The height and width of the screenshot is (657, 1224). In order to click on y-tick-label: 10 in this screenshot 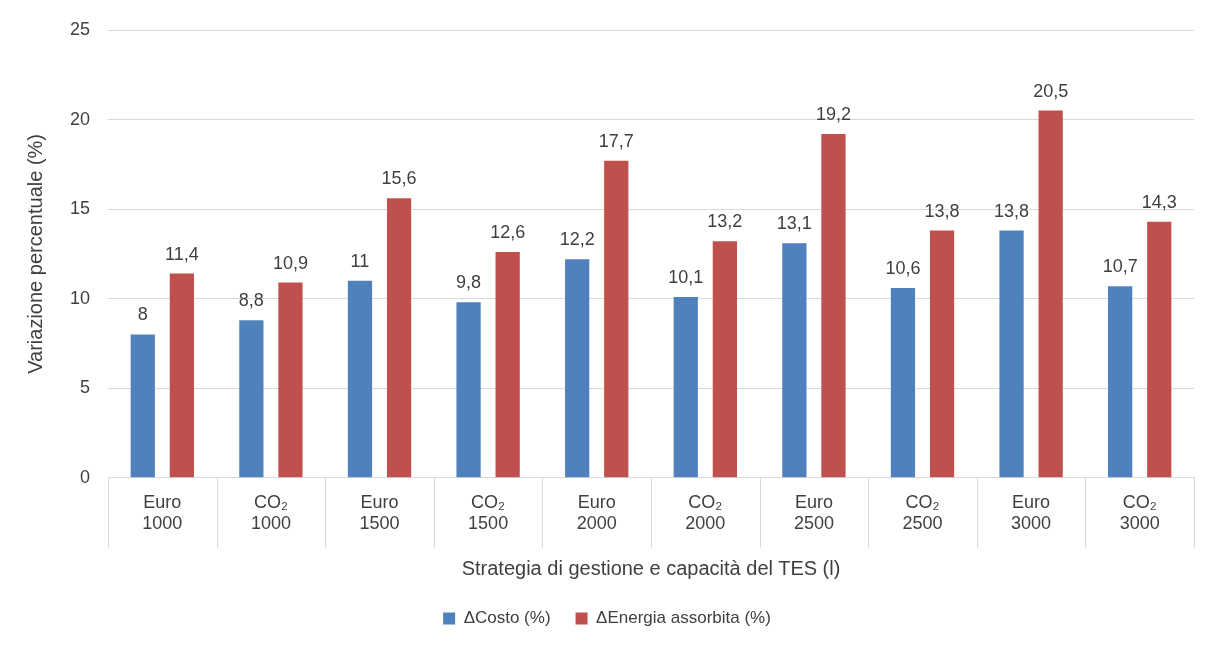, I will do `click(80, 297)`.